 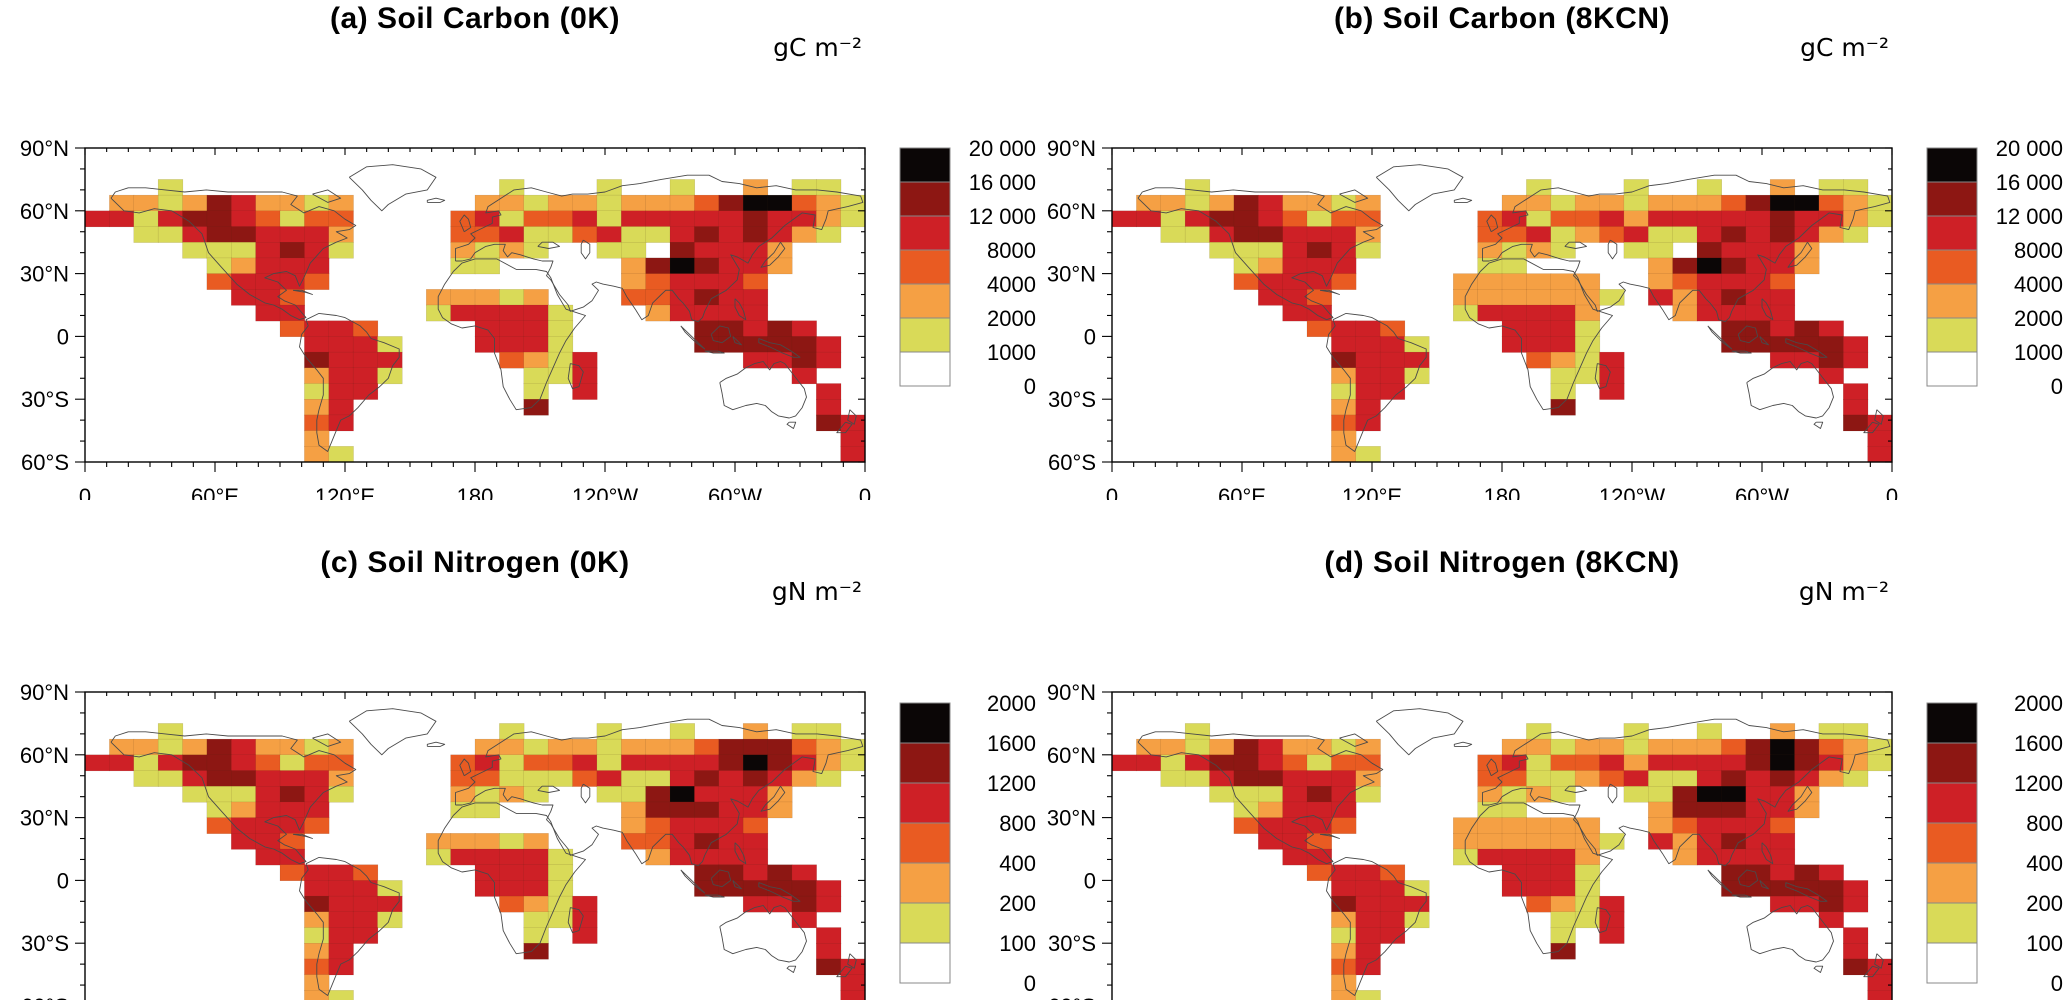 I want to click on panel-d-units-label: gN m⁻², so click(x=1843, y=591).